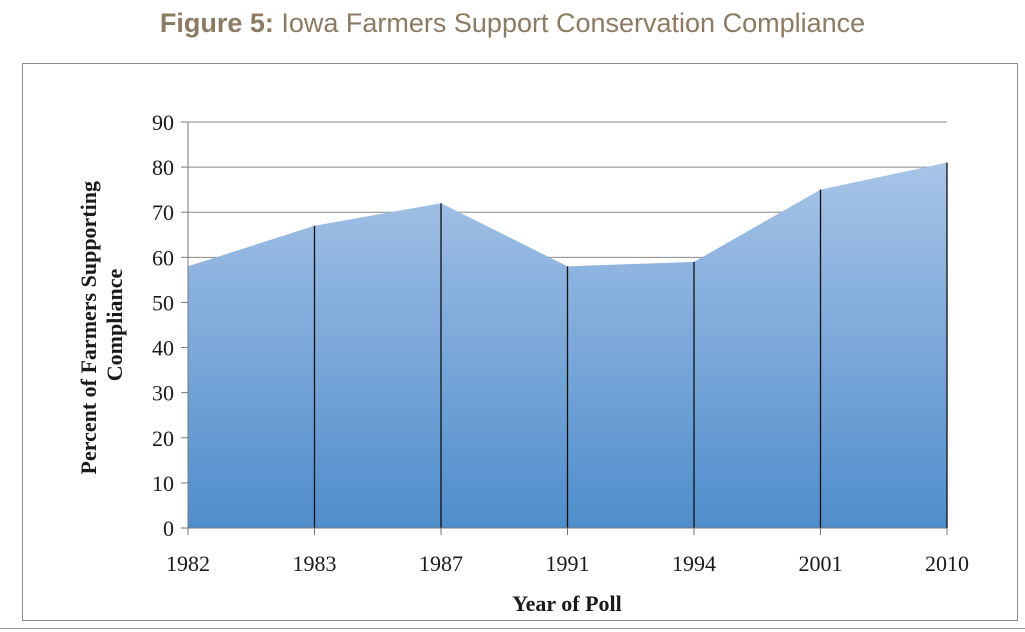 The height and width of the screenshot is (632, 1025). What do you see at coordinates (163, 167) in the screenshot?
I see `y-tick-label-80: 80` at bounding box center [163, 167].